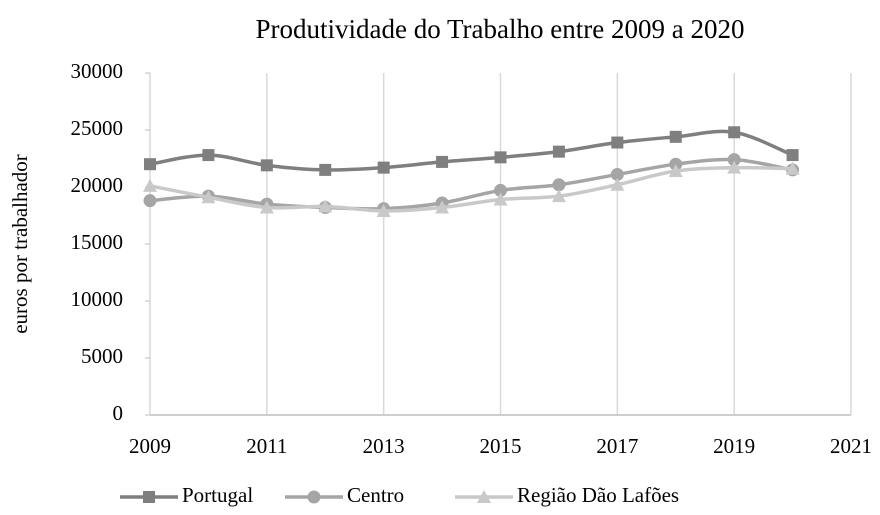  What do you see at coordinates (617, 446) in the screenshot?
I see `x-tick-label: 2017` at bounding box center [617, 446].